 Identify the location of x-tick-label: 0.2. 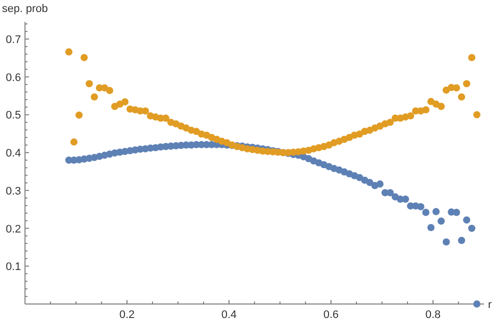
(127, 315).